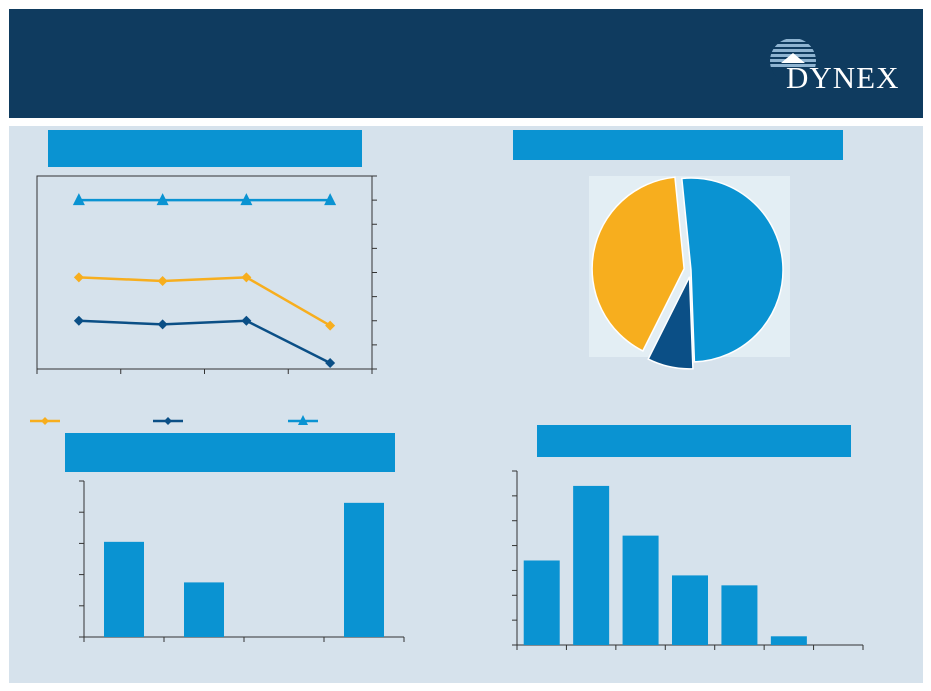  Describe the element at coordinates (688, 560) in the screenshot. I see `bar-chart-right` at that location.